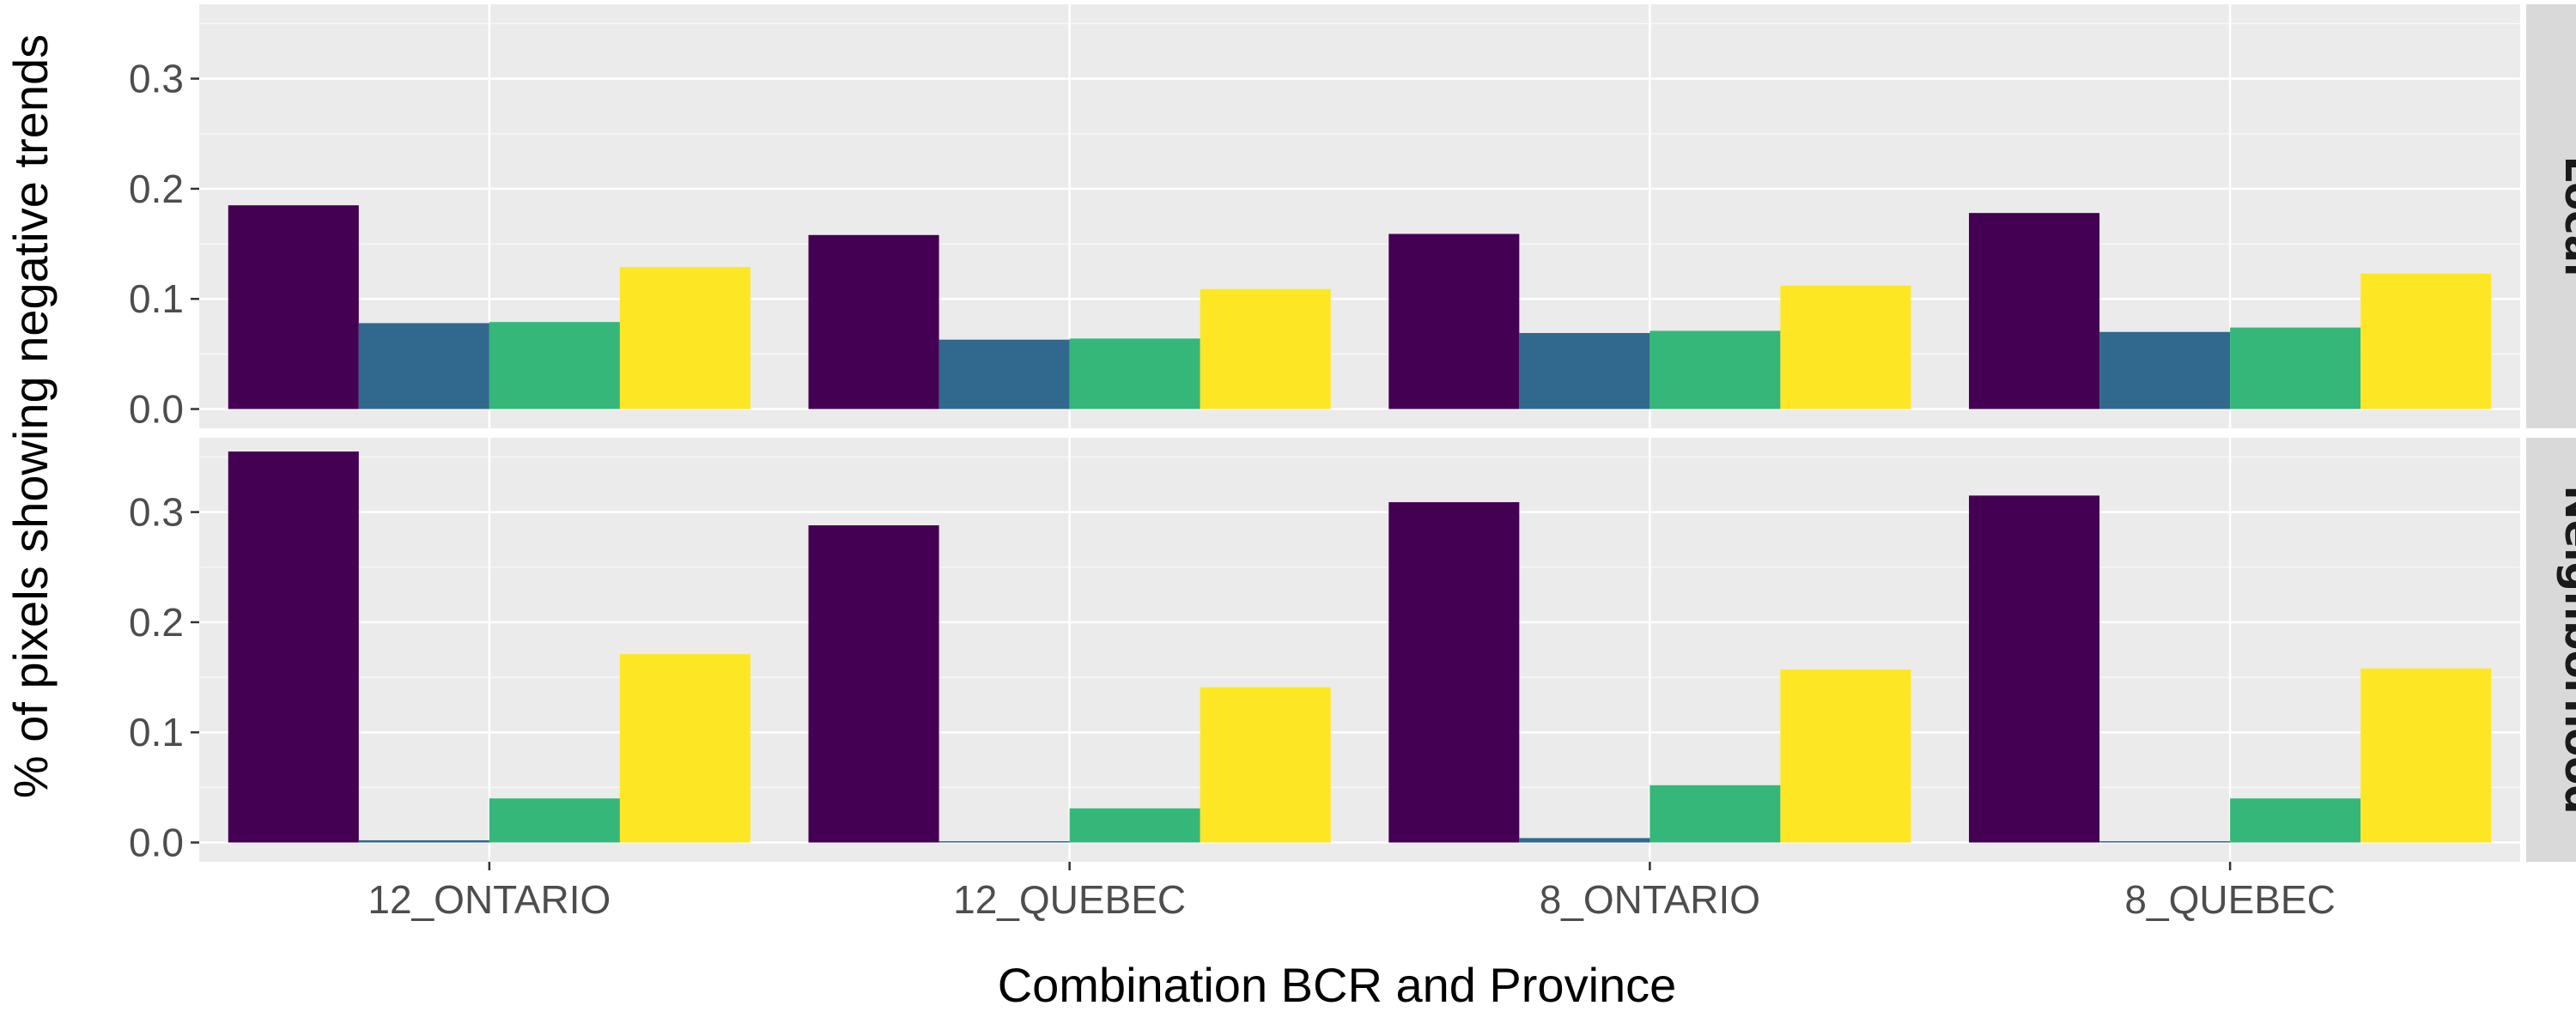 The image size is (2576, 1030). What do you see at coordinates (1650, 899) in the screenshot?
I see `x-tick-label: 8_ONTARIO` at bounding box center [1650, 899].